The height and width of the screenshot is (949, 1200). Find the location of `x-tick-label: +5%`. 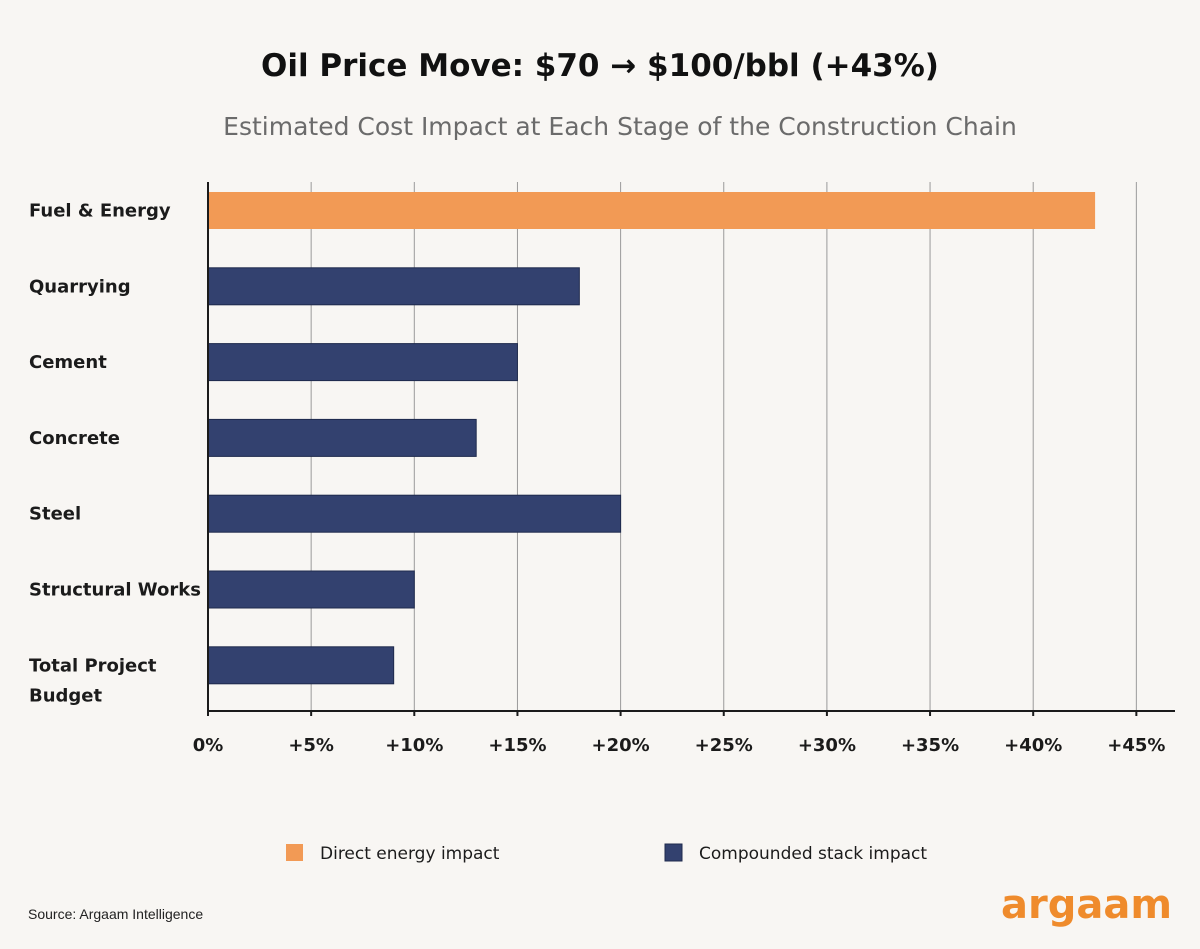

x-tick-label: +5% is located at coordinates (311, 745).